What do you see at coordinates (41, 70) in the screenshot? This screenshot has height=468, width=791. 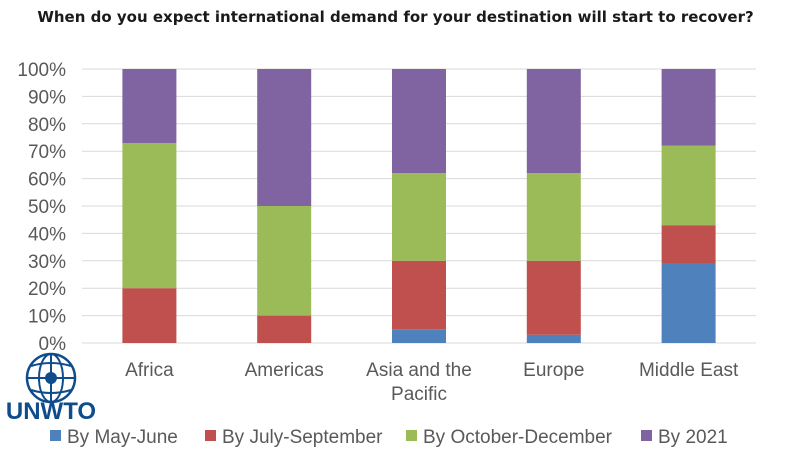 I see `y-tick-label: 100%` at bounding box center [41, 70].